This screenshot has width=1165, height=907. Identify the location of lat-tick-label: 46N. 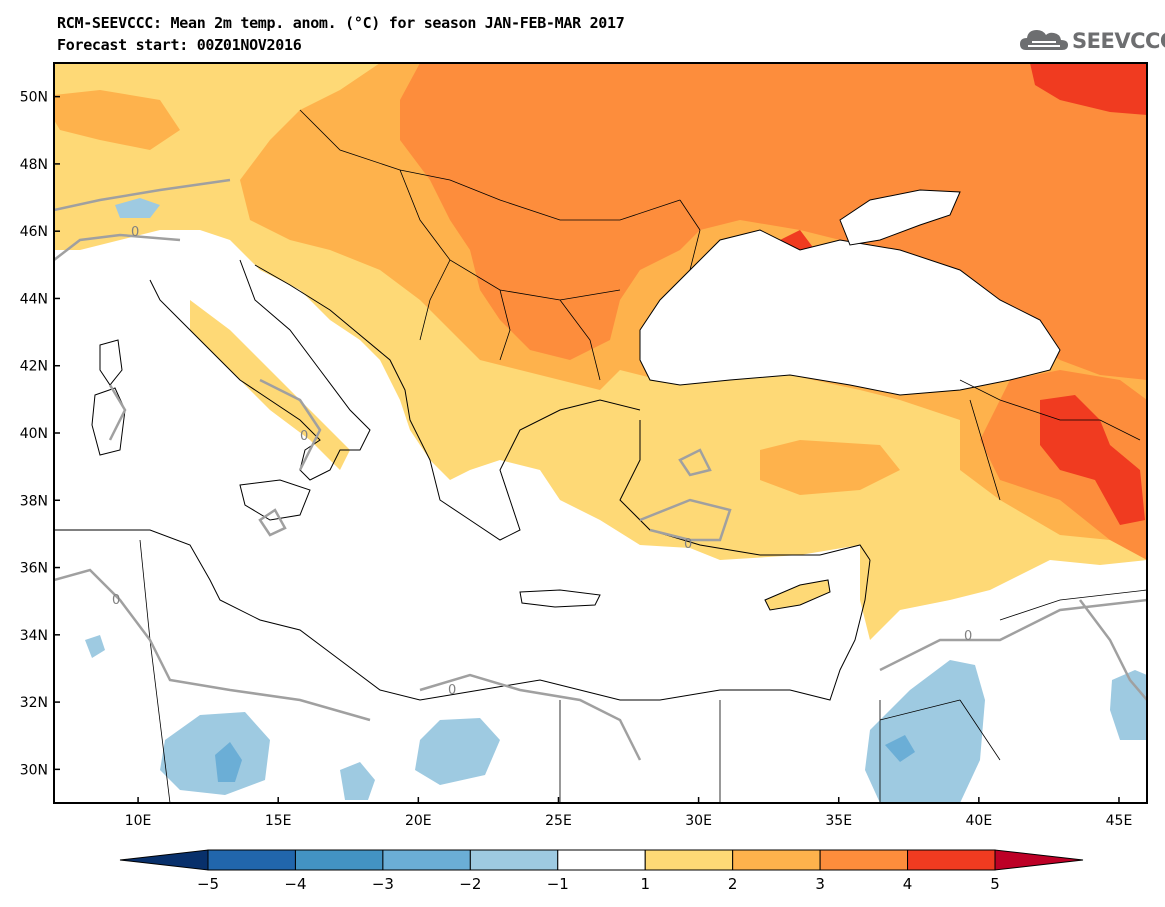
(34, 232).